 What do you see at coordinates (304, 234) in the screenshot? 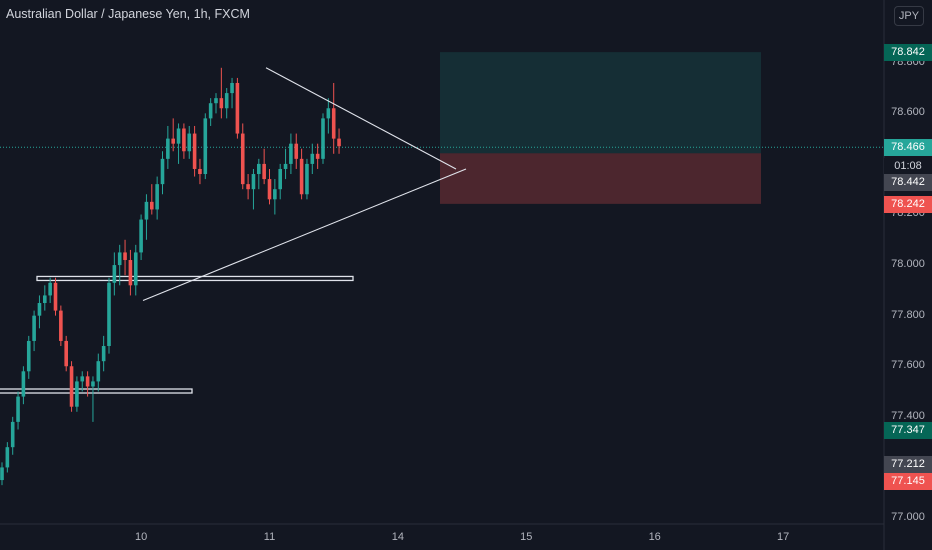
I see `lower-trendline` at bounding box center [304, 234].